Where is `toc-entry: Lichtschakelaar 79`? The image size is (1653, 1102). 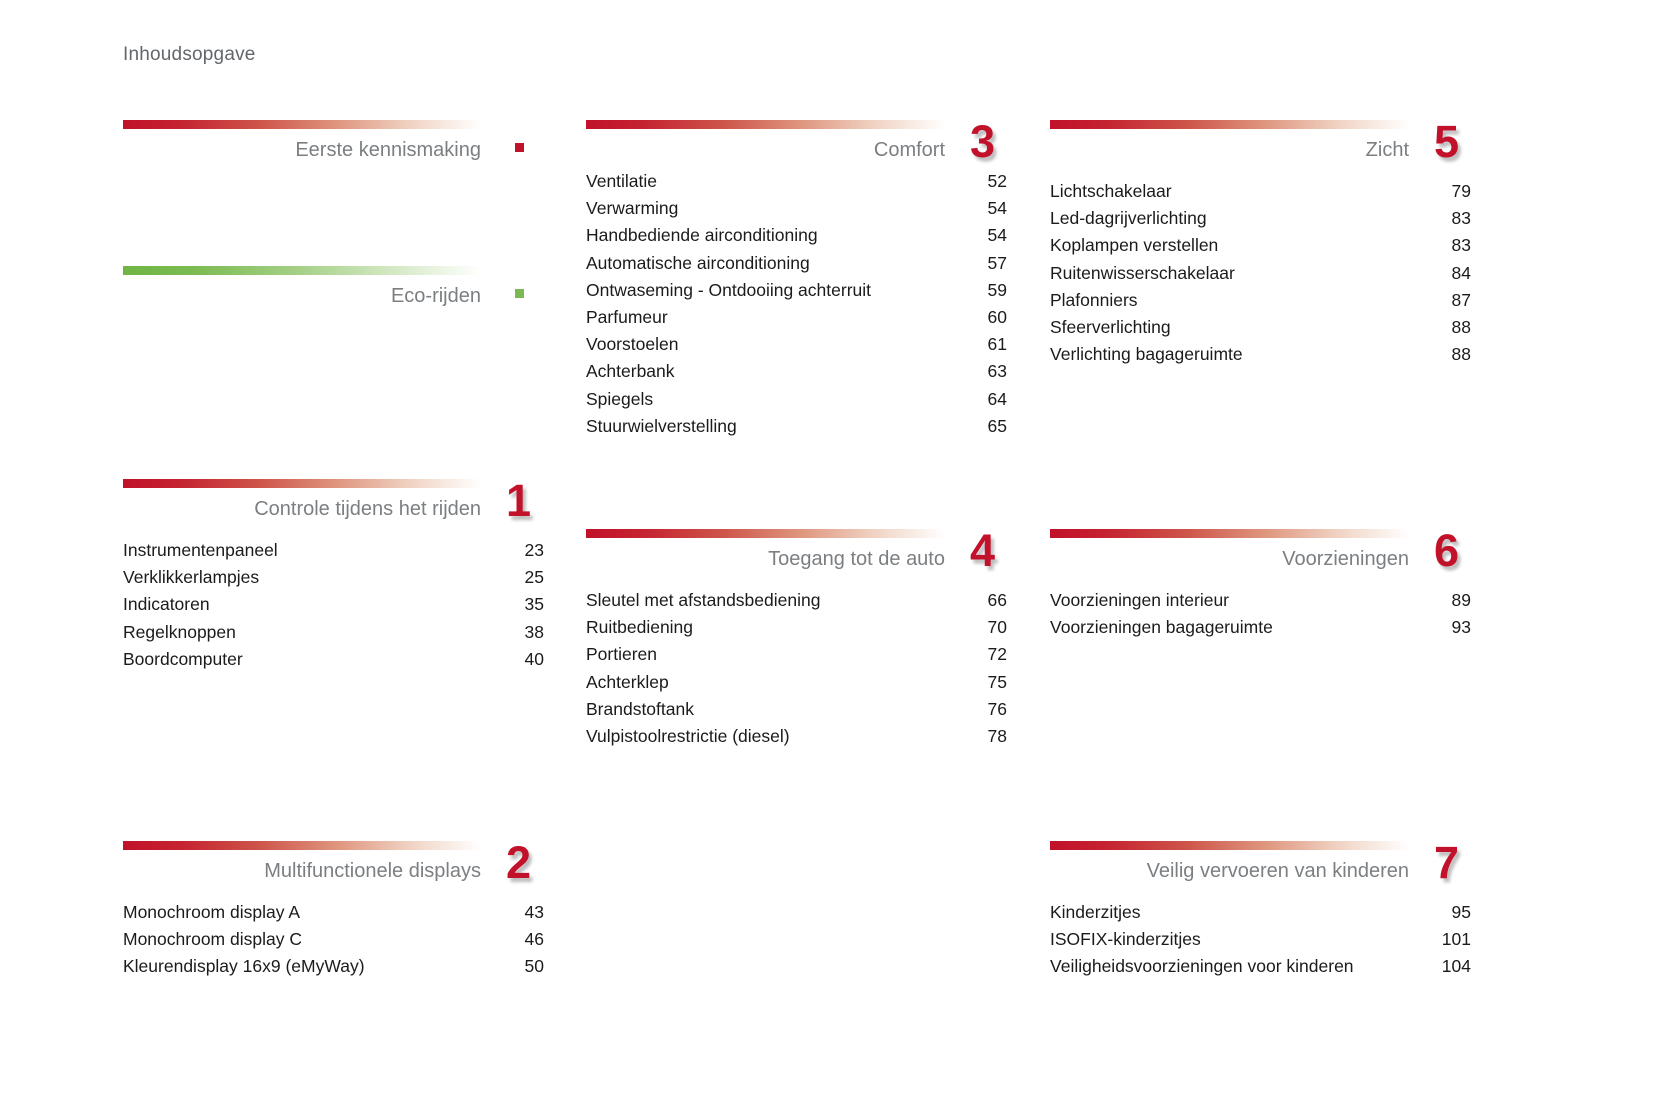
toc-entry: Lichtschakelaar 79 is located at coordinates (1260, 191).